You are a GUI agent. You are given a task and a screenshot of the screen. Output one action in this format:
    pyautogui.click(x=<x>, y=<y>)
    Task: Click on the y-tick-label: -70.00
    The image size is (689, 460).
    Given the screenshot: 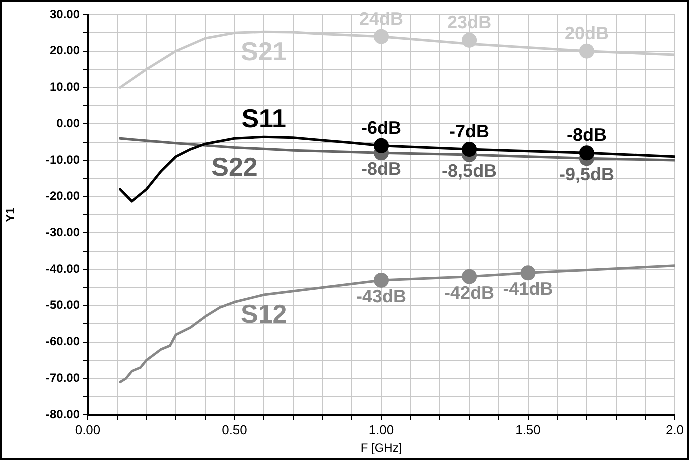 What is the action you would take?
    pyautogui.click(x=63, y=377)
    